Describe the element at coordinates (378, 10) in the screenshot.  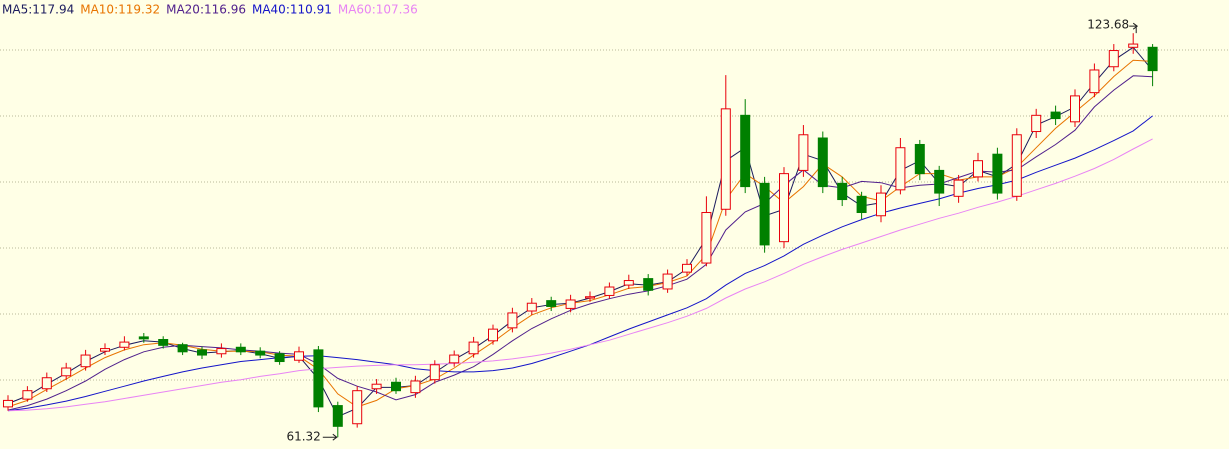
I see `legend-entry: MA60:107.36` at that location.